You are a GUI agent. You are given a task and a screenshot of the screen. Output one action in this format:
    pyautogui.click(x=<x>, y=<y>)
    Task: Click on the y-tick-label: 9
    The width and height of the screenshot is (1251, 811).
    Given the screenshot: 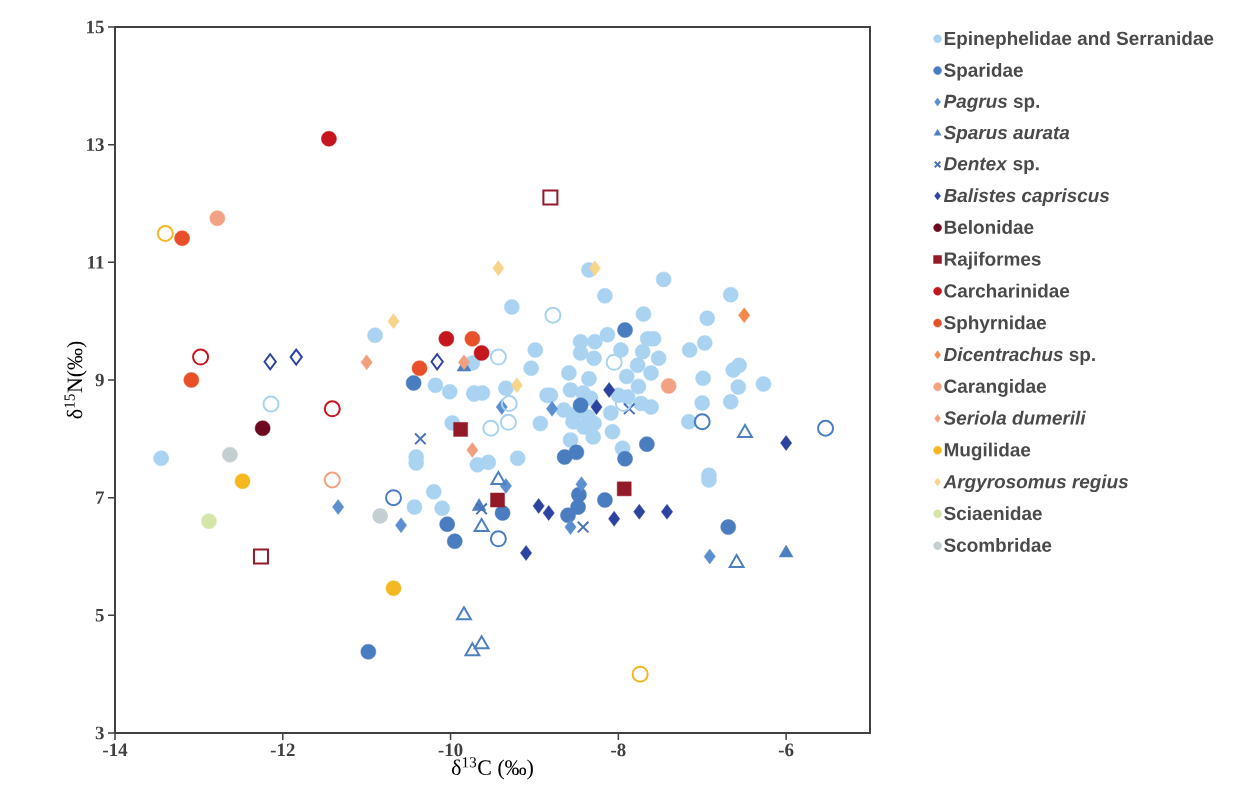 What is the action you would take?
    pyautogui.click(x=99, y=380)
    